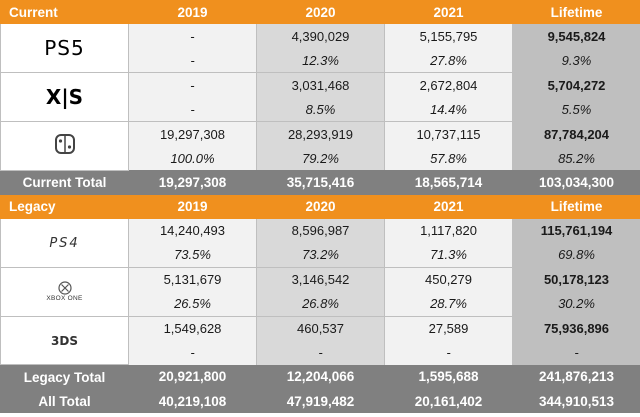 The image size is (640, 417). I want to click on xbox-one-pct-row: 26.5% 26.8% 28.7% 30.2%, so click(320, 304).